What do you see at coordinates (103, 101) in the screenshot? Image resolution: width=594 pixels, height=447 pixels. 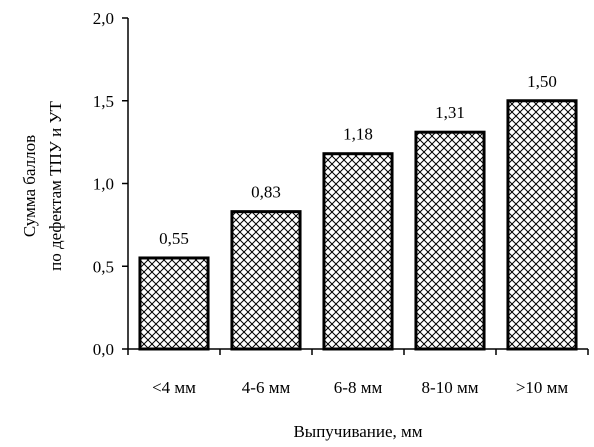 I see `y-tick-label: 1,5` at bounding box center [103, 101].